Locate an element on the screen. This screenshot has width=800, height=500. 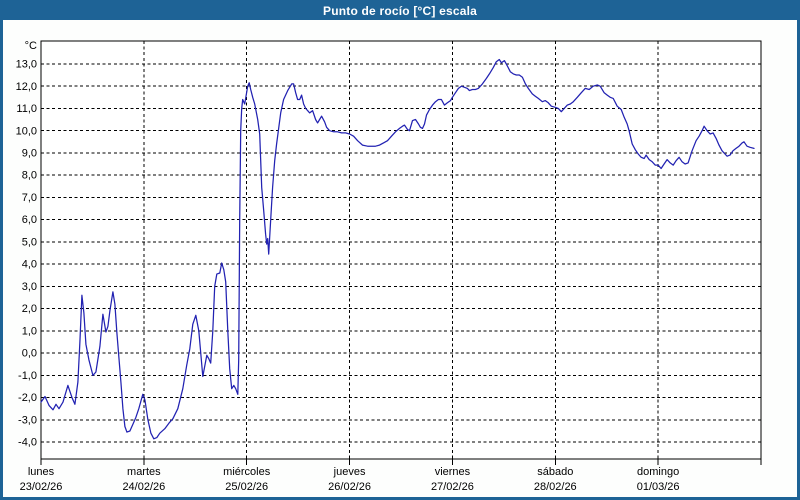
svg-text: 1,0 is located at coordinates (29, 331).